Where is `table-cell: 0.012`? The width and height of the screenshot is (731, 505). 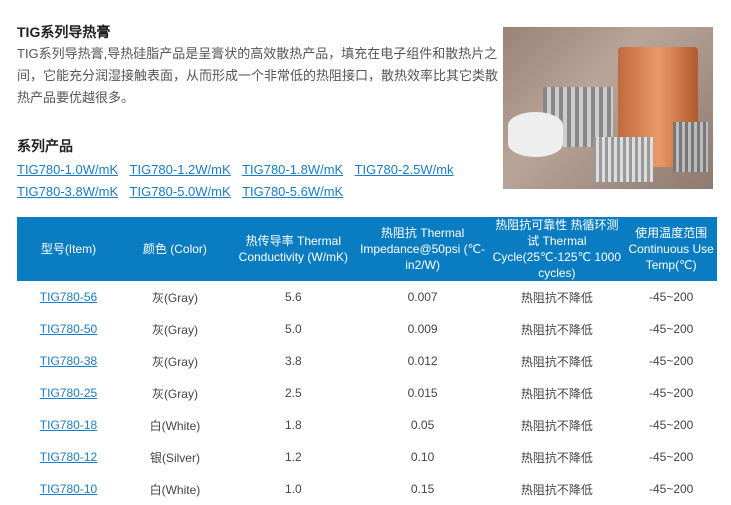
table-cell: 0.012 is located at coordinates (422, 361).